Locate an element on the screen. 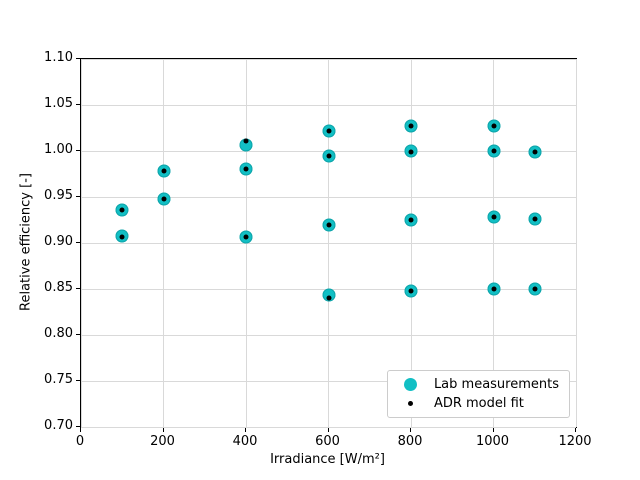 The width and height of the screenshot is (640, 480). y-tick-label-0.95: 0.95 is located at coordinates (58, 195).